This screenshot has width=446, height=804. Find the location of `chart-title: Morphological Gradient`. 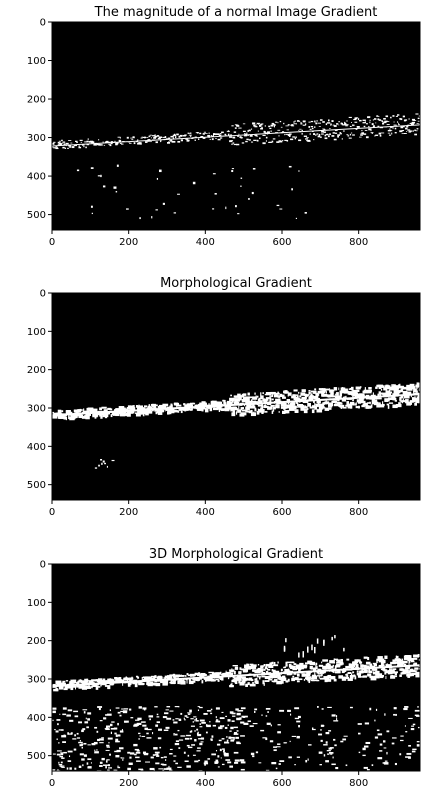

chart-title: Morphological Gradient is located at coordinates (236, 283).